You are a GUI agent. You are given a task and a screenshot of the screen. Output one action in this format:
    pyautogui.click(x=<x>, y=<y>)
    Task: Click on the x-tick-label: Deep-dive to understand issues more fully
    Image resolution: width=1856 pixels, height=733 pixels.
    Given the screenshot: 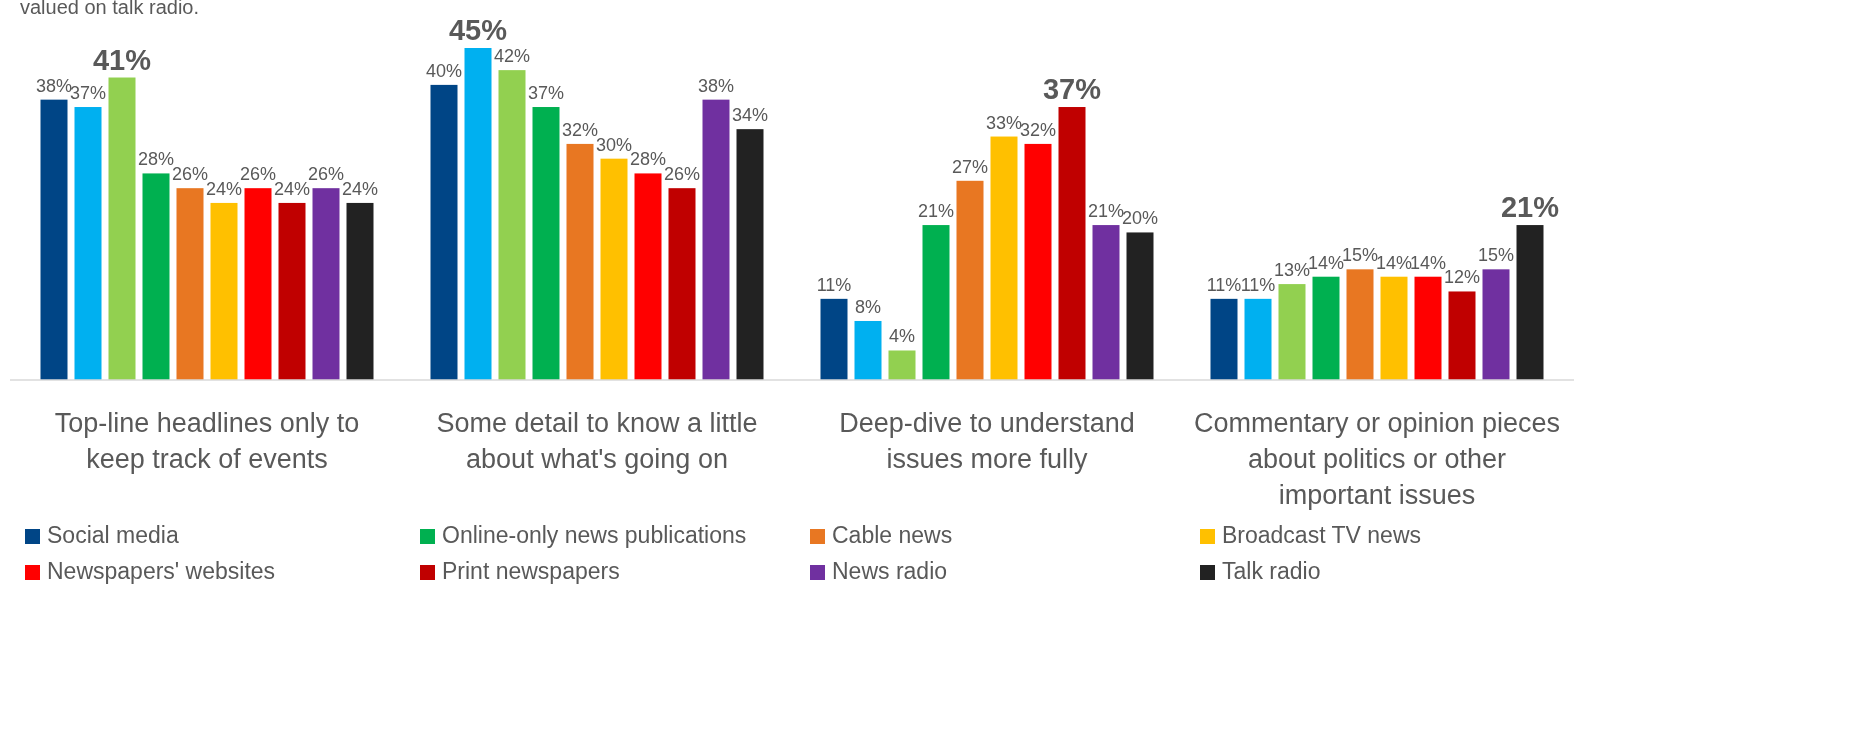 What is the action you would take?
    pyautogui.click(x=987, y=441)
    